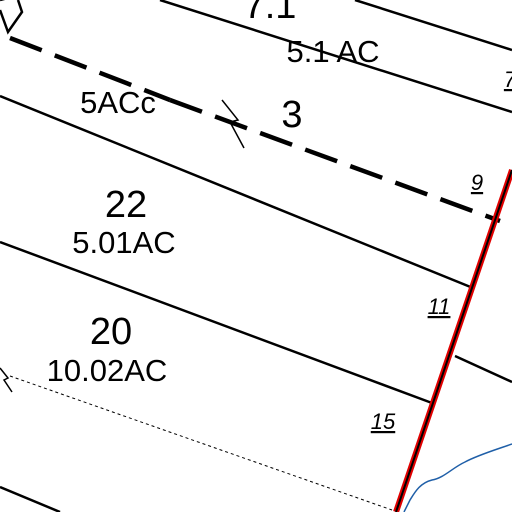 This screenshot has width=512, height=512. I want to click on stream-line, so click(457, 477).